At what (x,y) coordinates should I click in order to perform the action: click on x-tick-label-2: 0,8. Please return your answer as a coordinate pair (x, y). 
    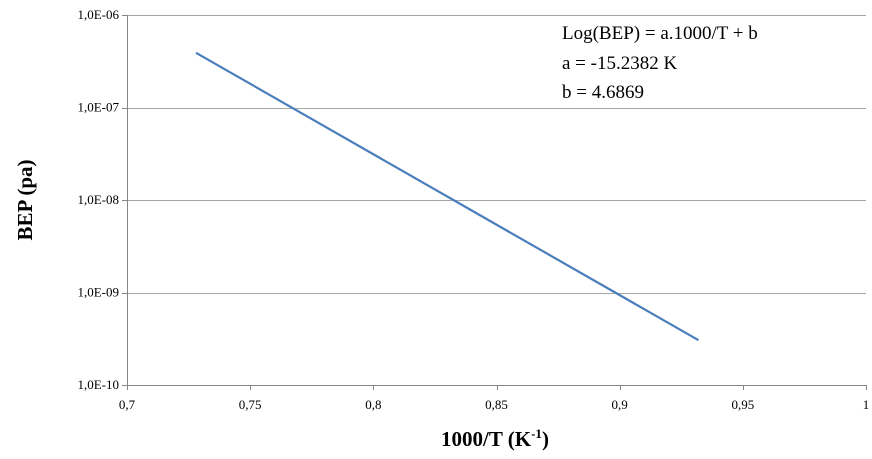
    Looking at the image, I should click on (373, 404).